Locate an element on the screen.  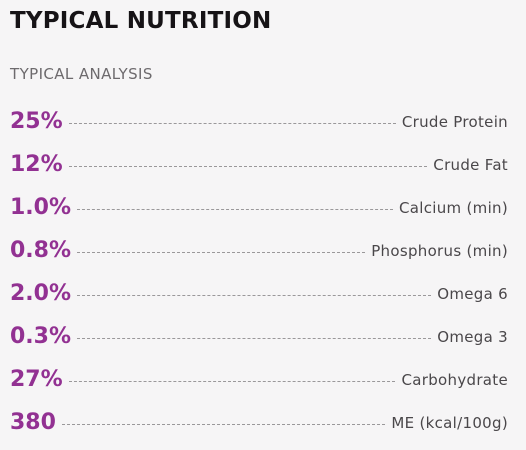
analysis-row-crude-protein: 25% Crude Protein is located at coordinates (259, 121).